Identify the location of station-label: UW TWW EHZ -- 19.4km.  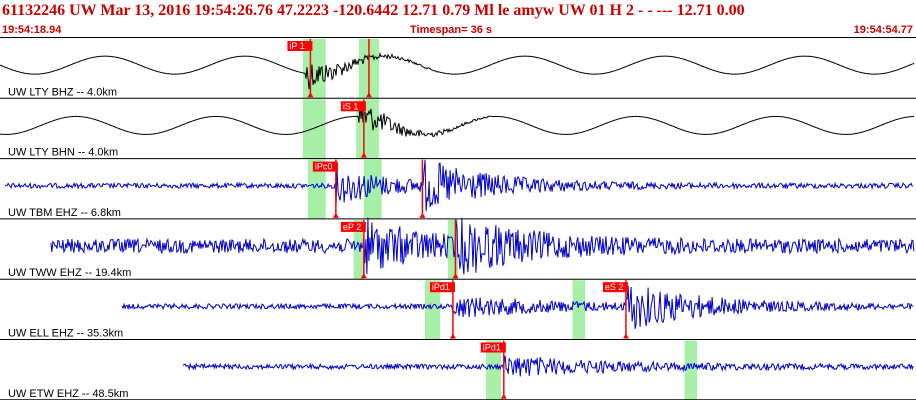
(69, 273).